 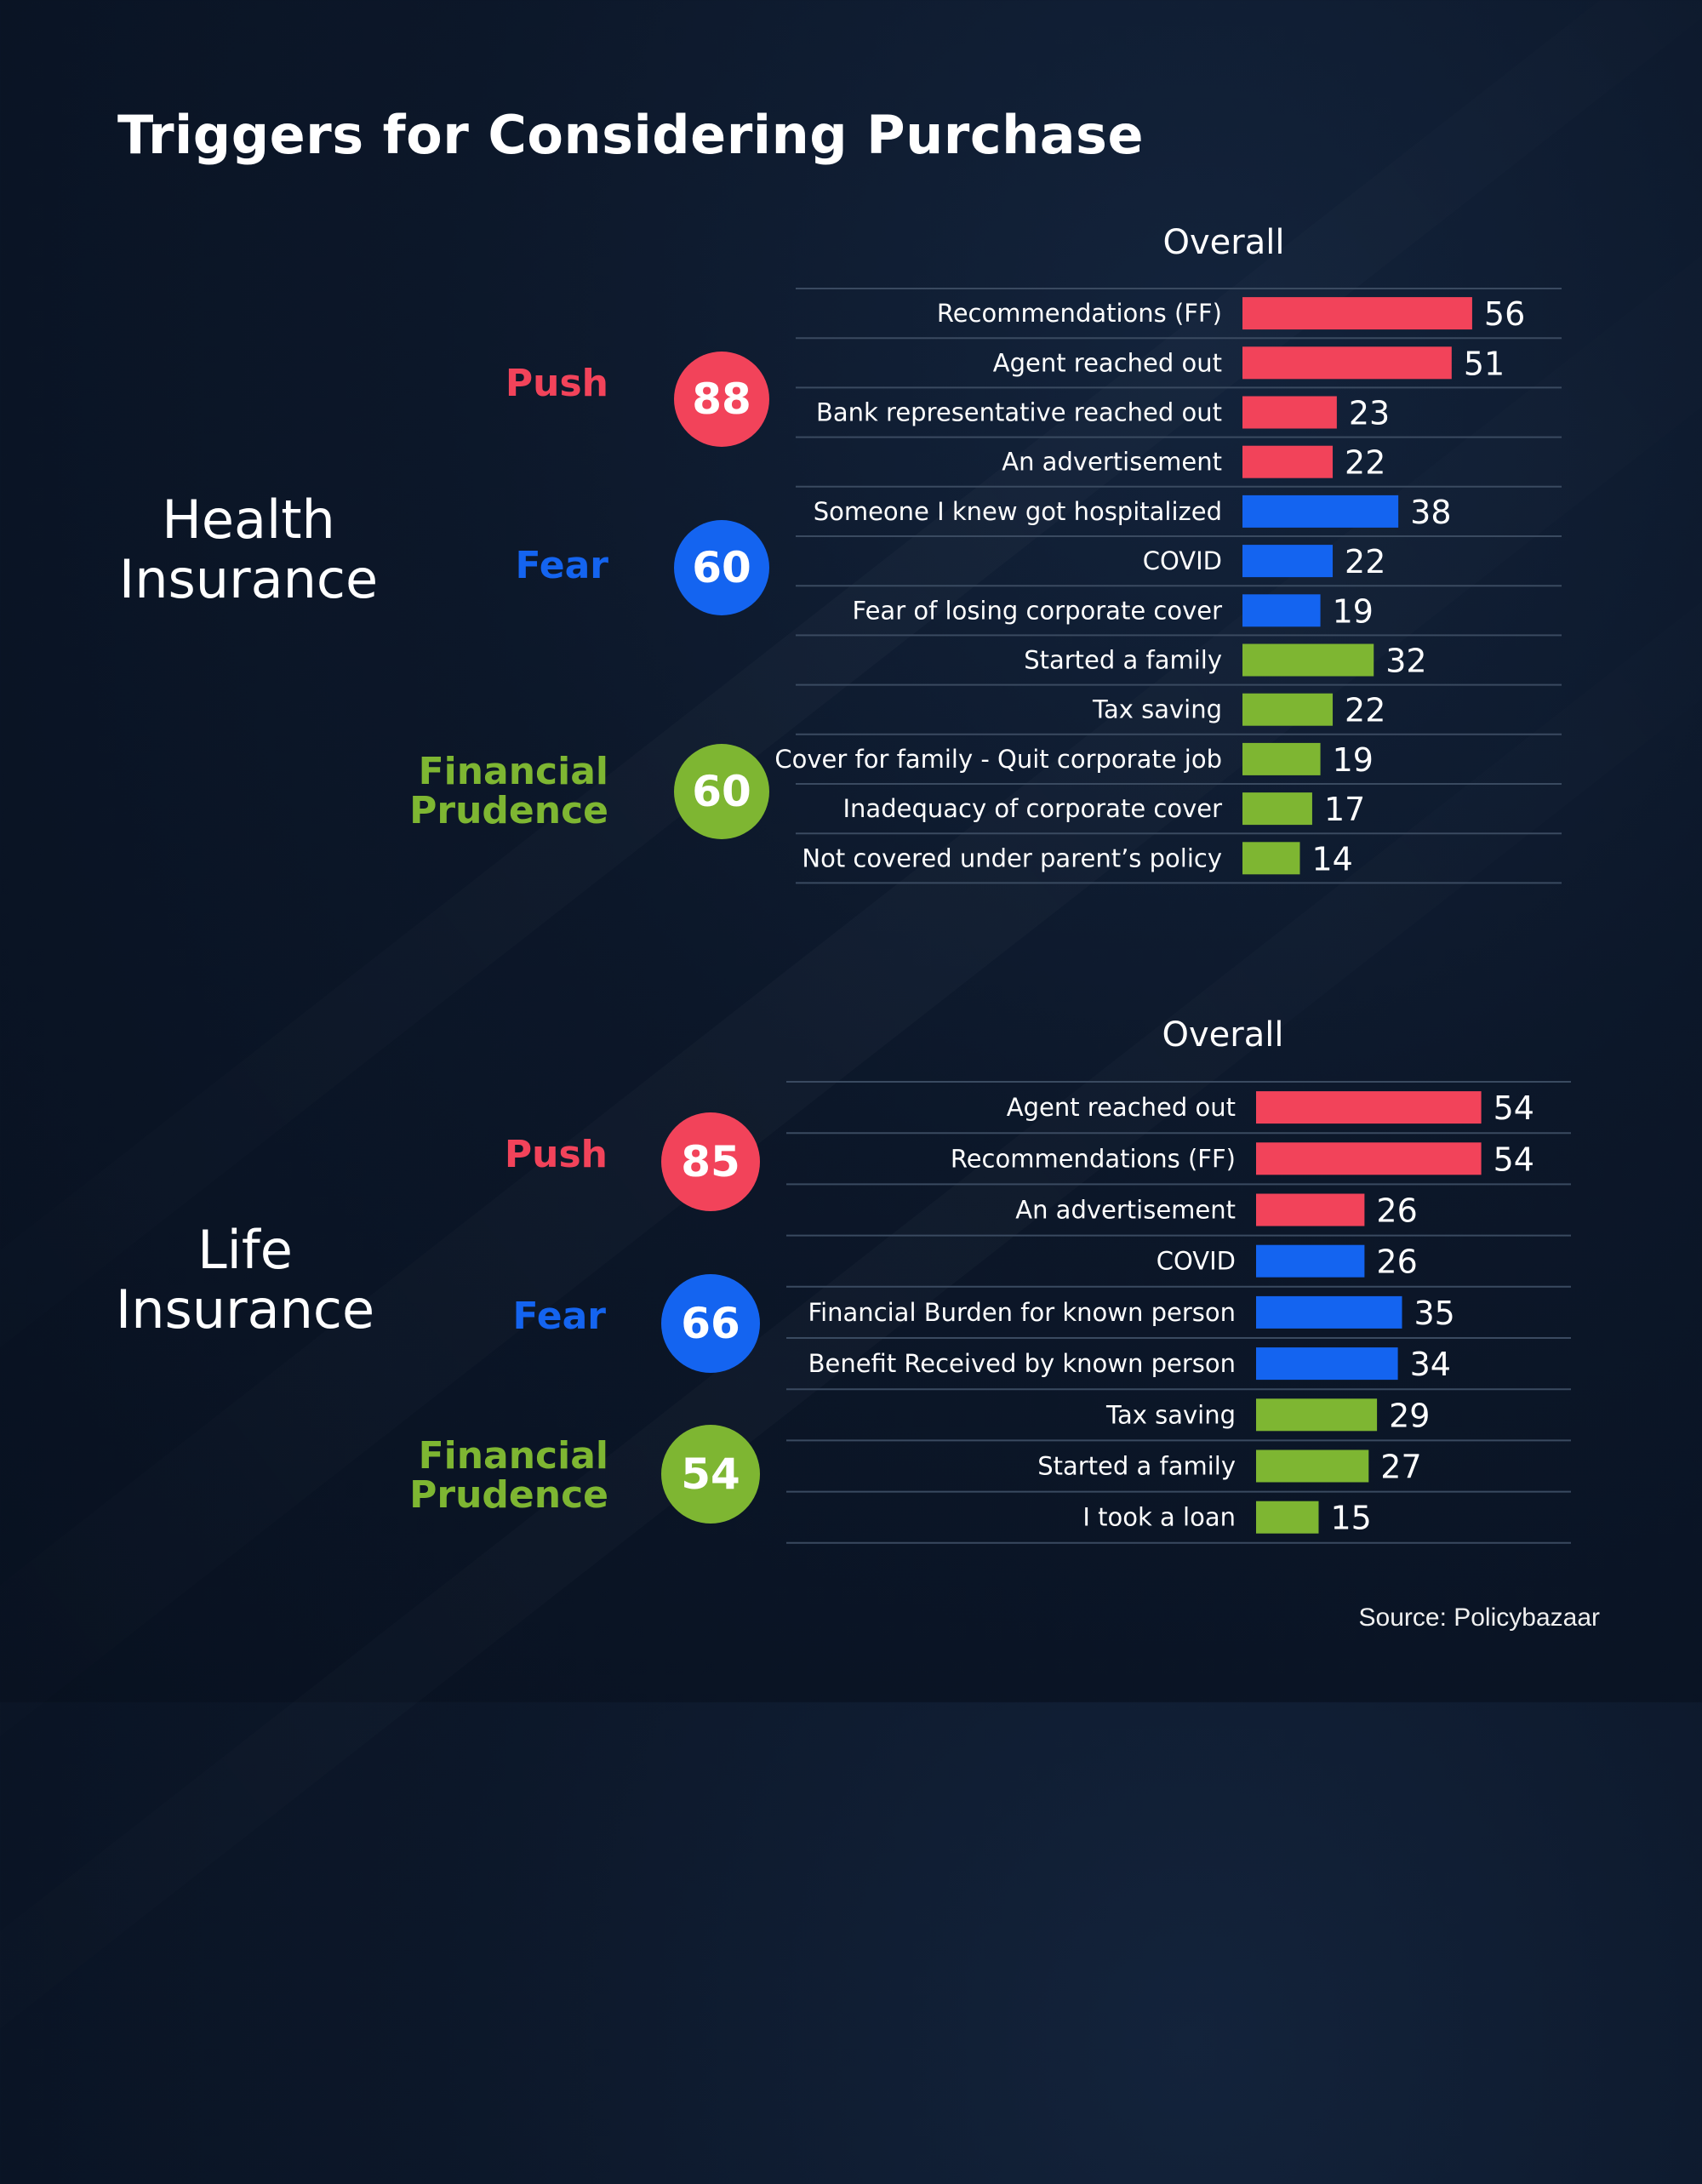 I want to click on data-label: 15, so click(x=1351, y=1518).